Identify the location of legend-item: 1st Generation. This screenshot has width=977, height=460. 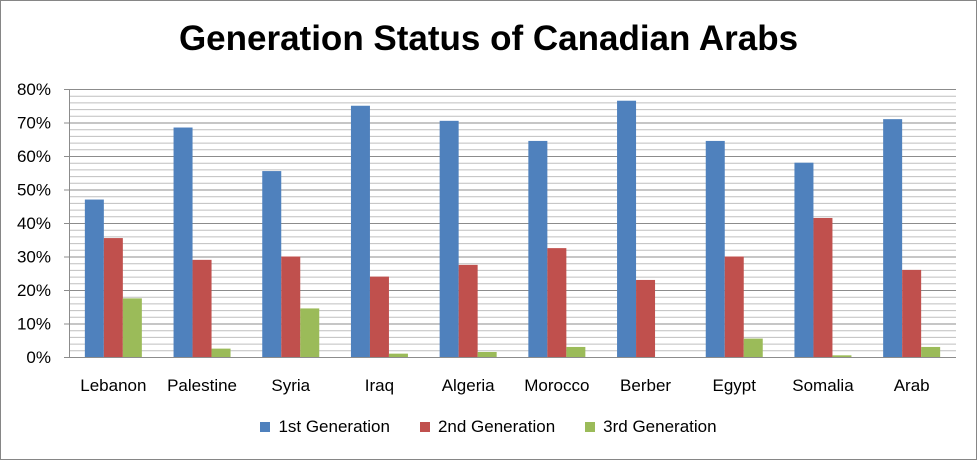
(325, 427).